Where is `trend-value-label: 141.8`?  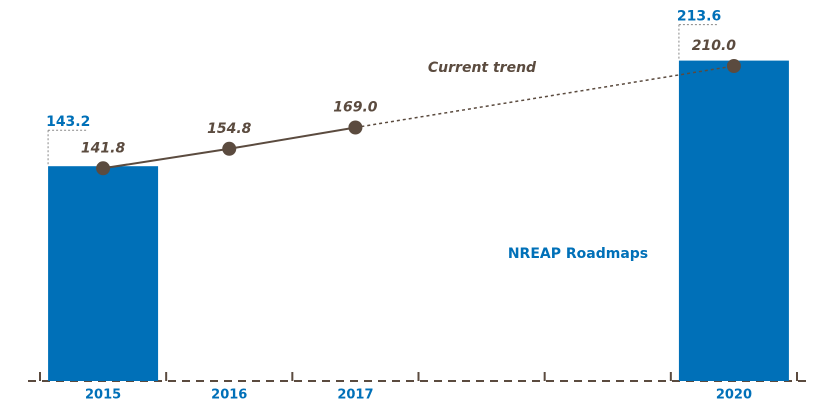
trend-value-label: 141.8 is located at coordinates (103, 148).